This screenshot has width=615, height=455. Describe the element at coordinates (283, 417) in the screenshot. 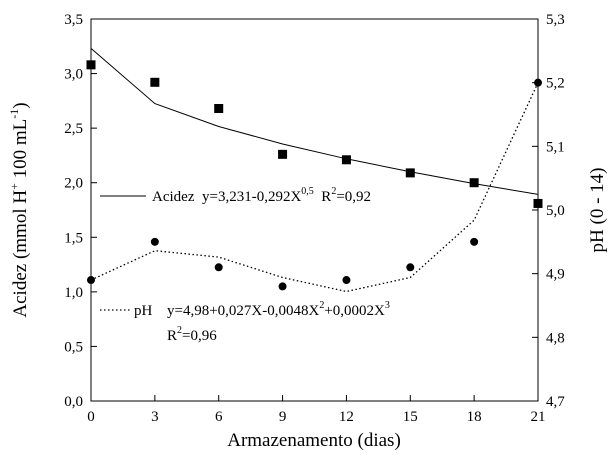

I see `x-tick-label: 9` at that location.